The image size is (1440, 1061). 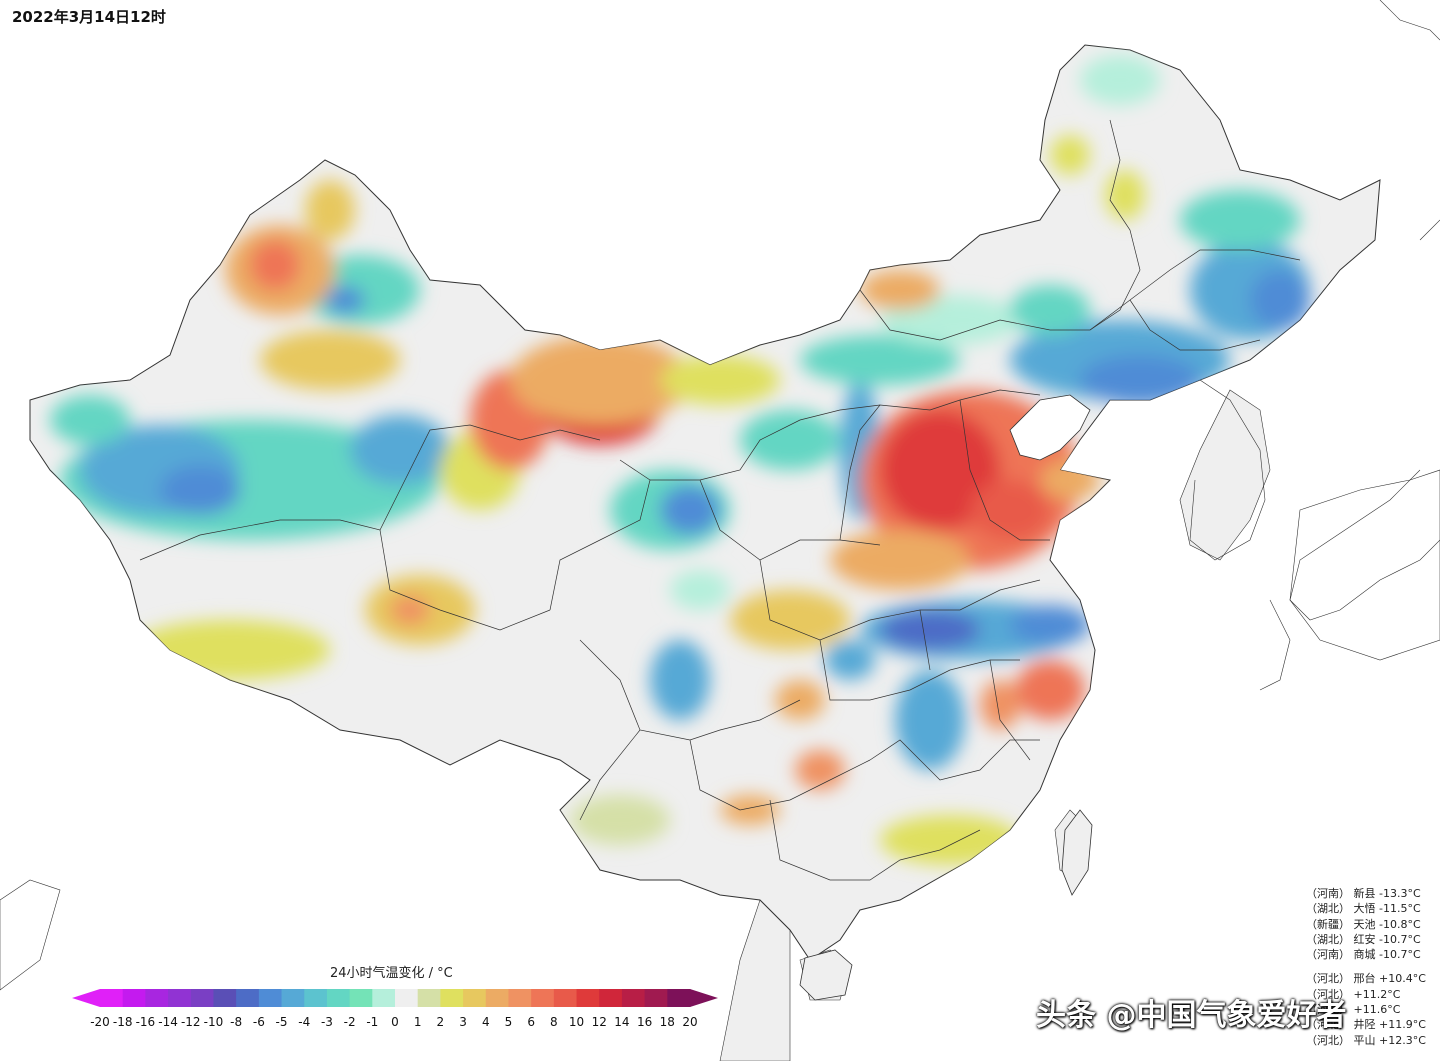 I want to click on bohai-sea, so click(x=1050, y=427).